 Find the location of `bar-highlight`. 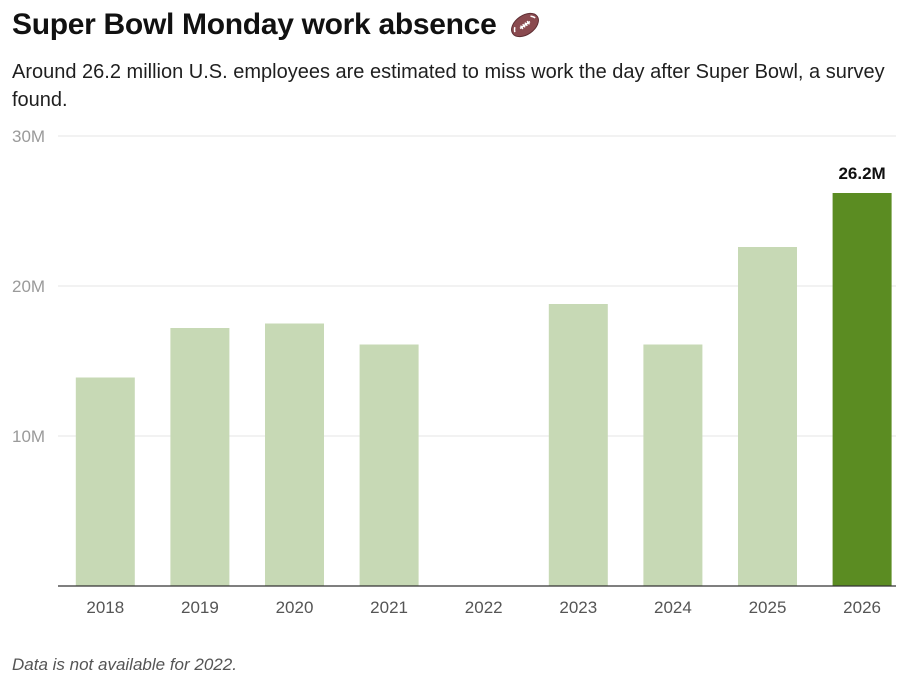

bar-highlight is located at coordinates (862, 389).